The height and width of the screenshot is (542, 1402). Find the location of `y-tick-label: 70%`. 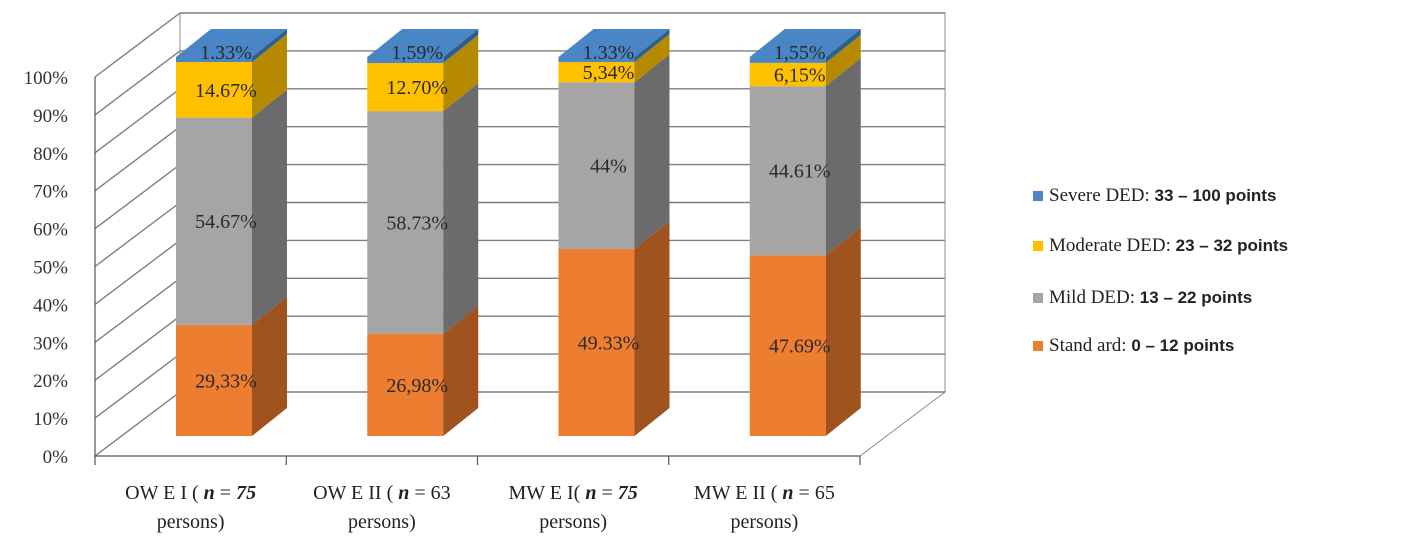

y-tick-label: 70% is located at coordinates (50, 192).